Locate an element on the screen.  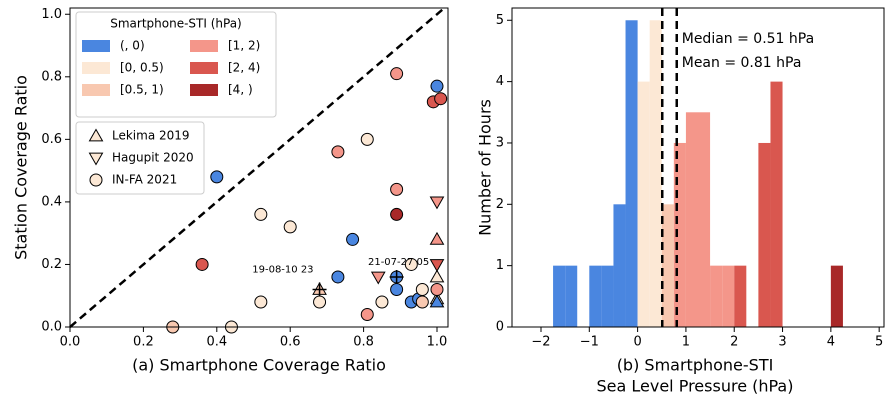
y-tick-label: 0.0 is located at coordinates (51, 327).